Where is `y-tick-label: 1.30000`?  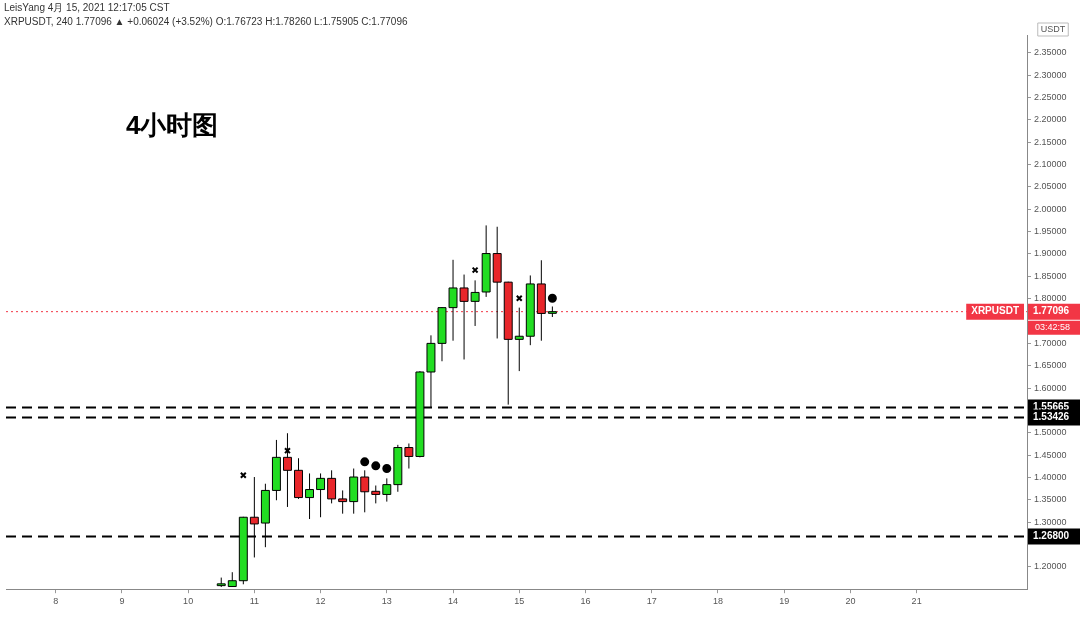
y-tick-label: 1.30000 is located at coordinates (1050, 521).